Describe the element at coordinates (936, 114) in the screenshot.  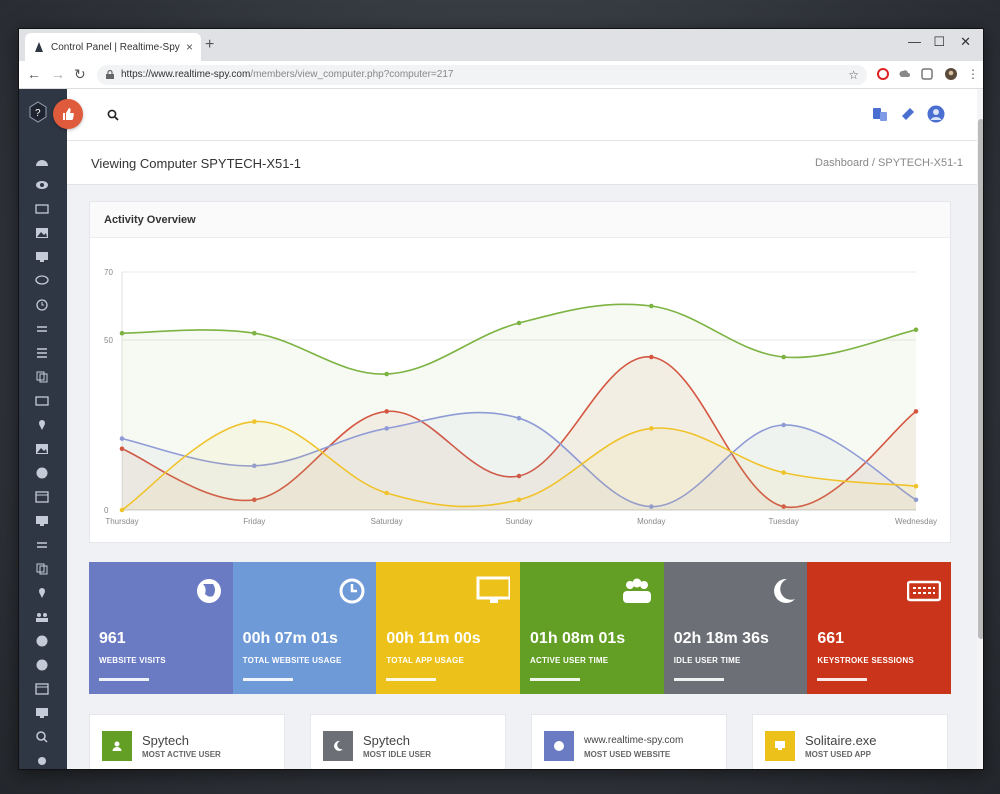
I see `user-avatar-icon` at that location.